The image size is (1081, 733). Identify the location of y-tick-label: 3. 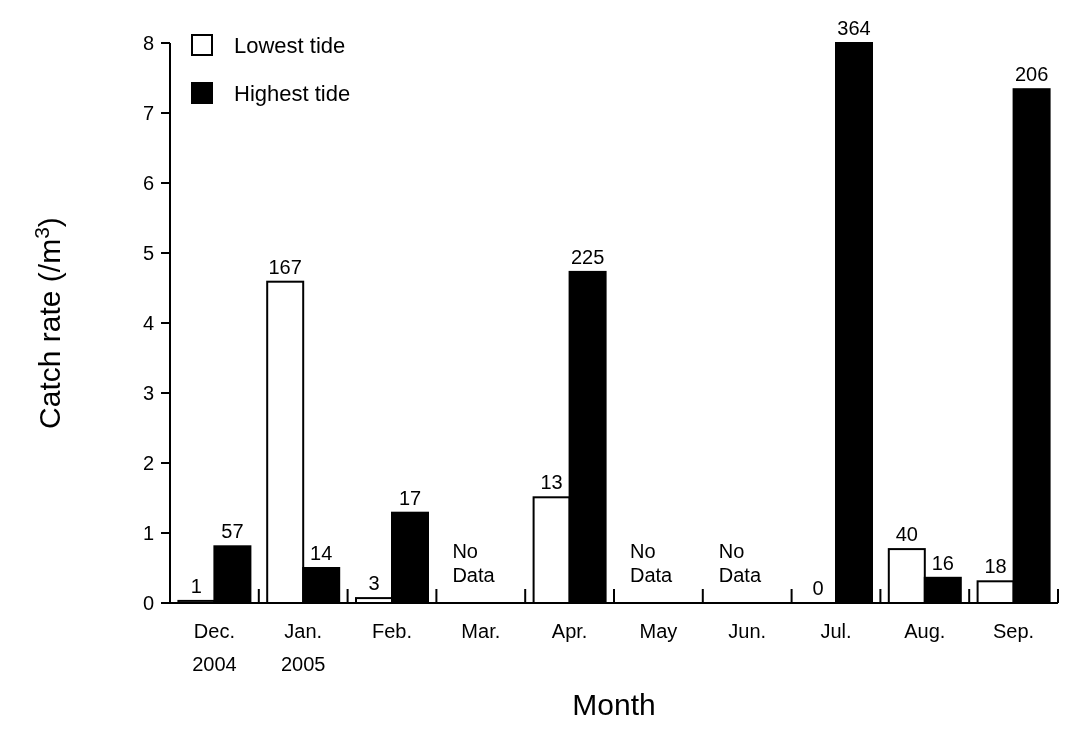
(148, 393).